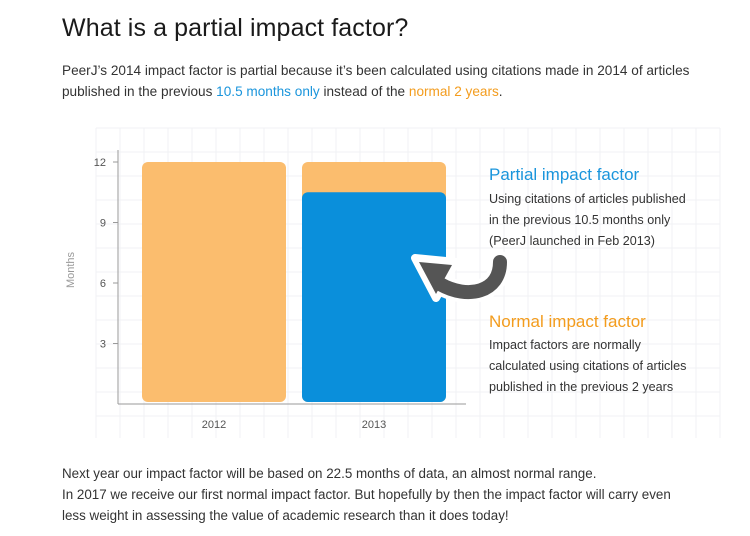  Describe the element at coordinates (588, 366) in the screenshot. I see `normal-line-2: calculated using citations of articles` at that location.